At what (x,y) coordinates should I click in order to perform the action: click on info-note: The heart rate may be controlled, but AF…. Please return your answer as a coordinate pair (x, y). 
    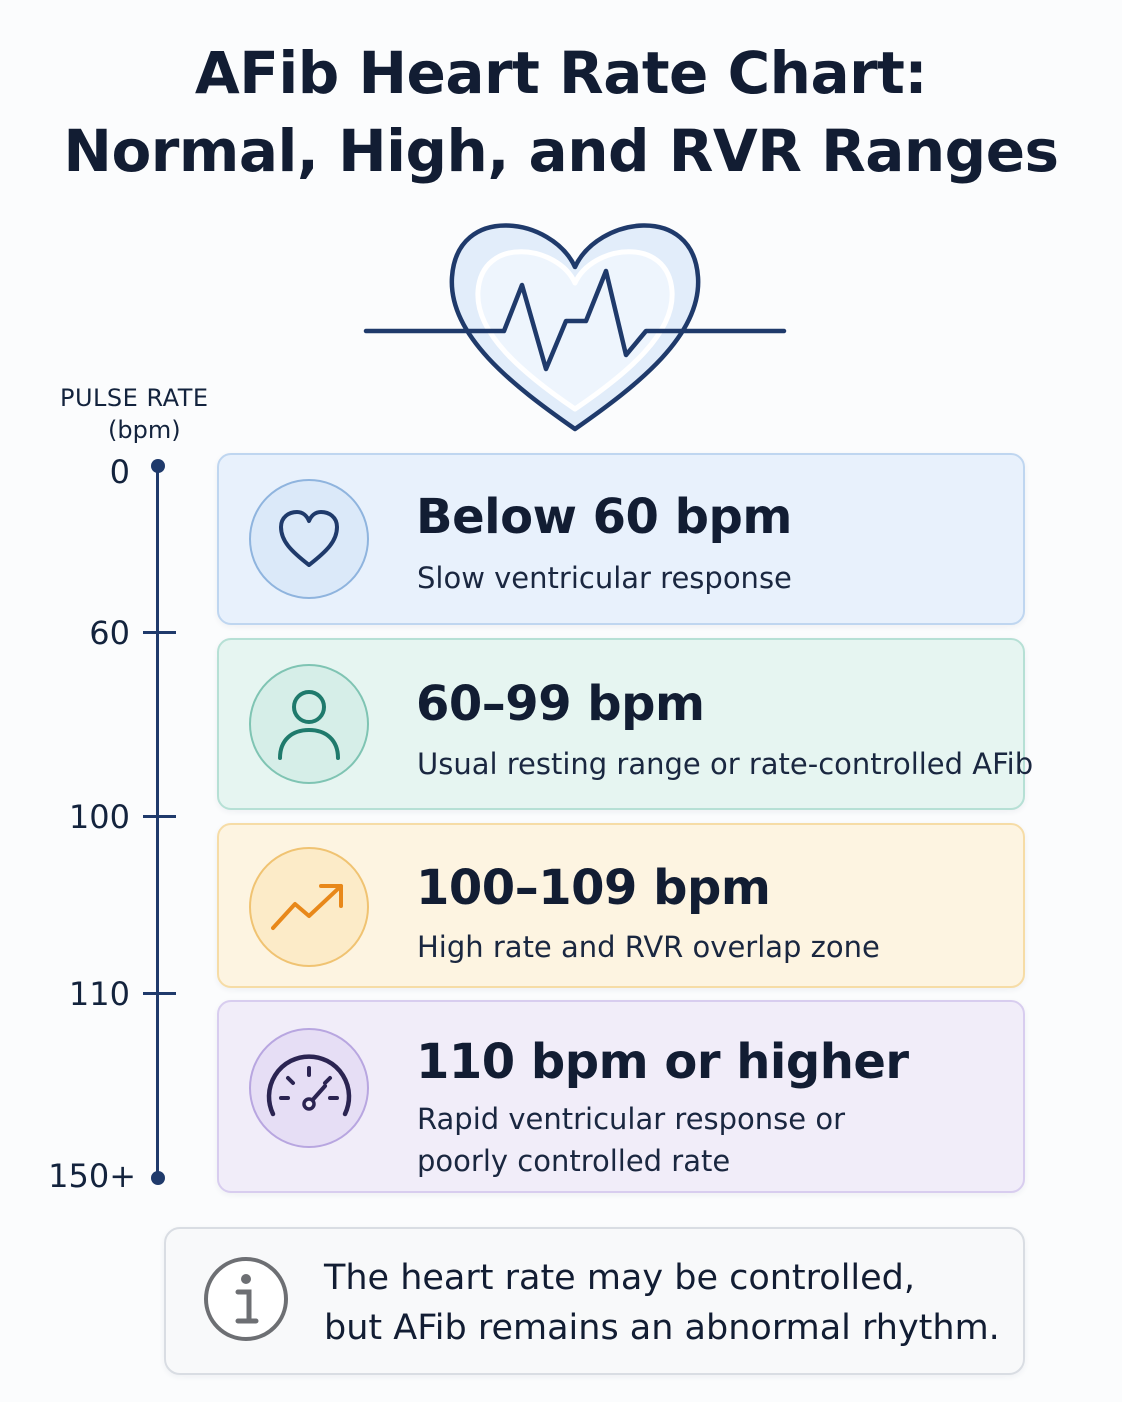
    Looking at the image, I should click on (594, 1301).